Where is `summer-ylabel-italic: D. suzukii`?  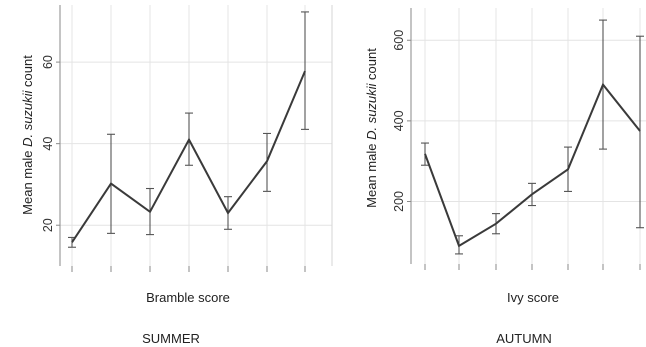 summer-ylabel-italic: D. suzukii is located at coordinates (27, 117).